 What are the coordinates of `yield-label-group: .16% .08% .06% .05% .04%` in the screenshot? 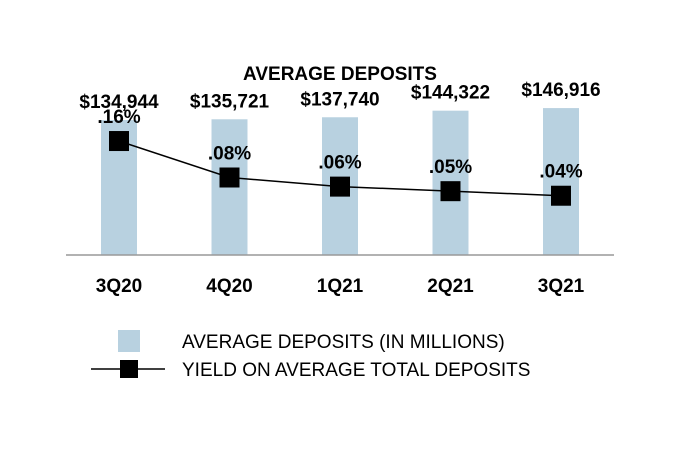 It's located at (339, 145).